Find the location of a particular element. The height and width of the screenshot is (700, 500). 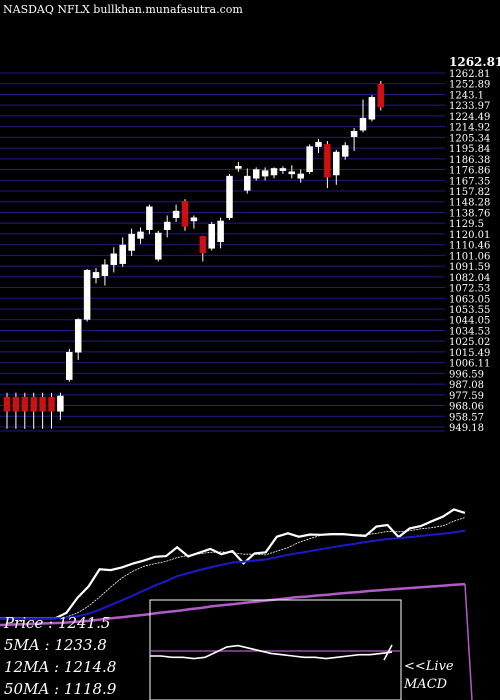

y-tick-label: 1034.53 is located at coordinates (469, 331).